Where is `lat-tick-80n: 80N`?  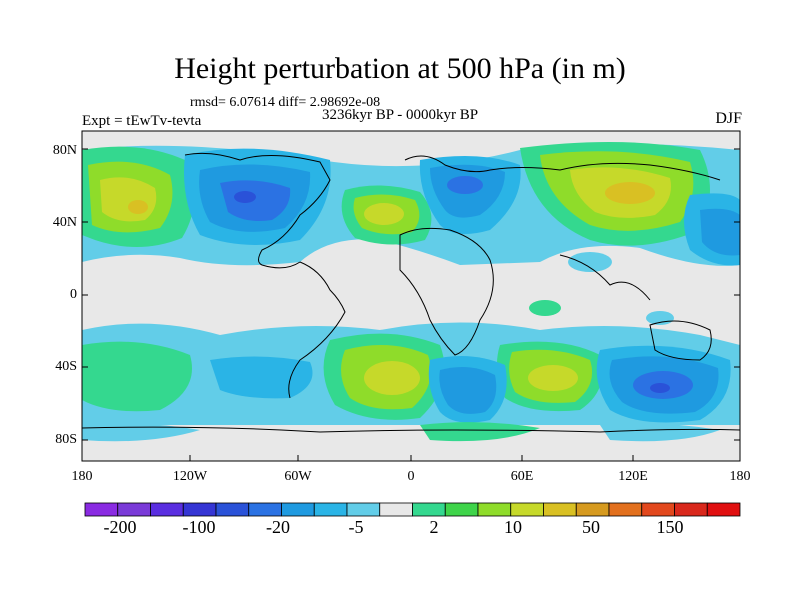
lat-tick-80n: 80N is located at coordinates (64, 150).